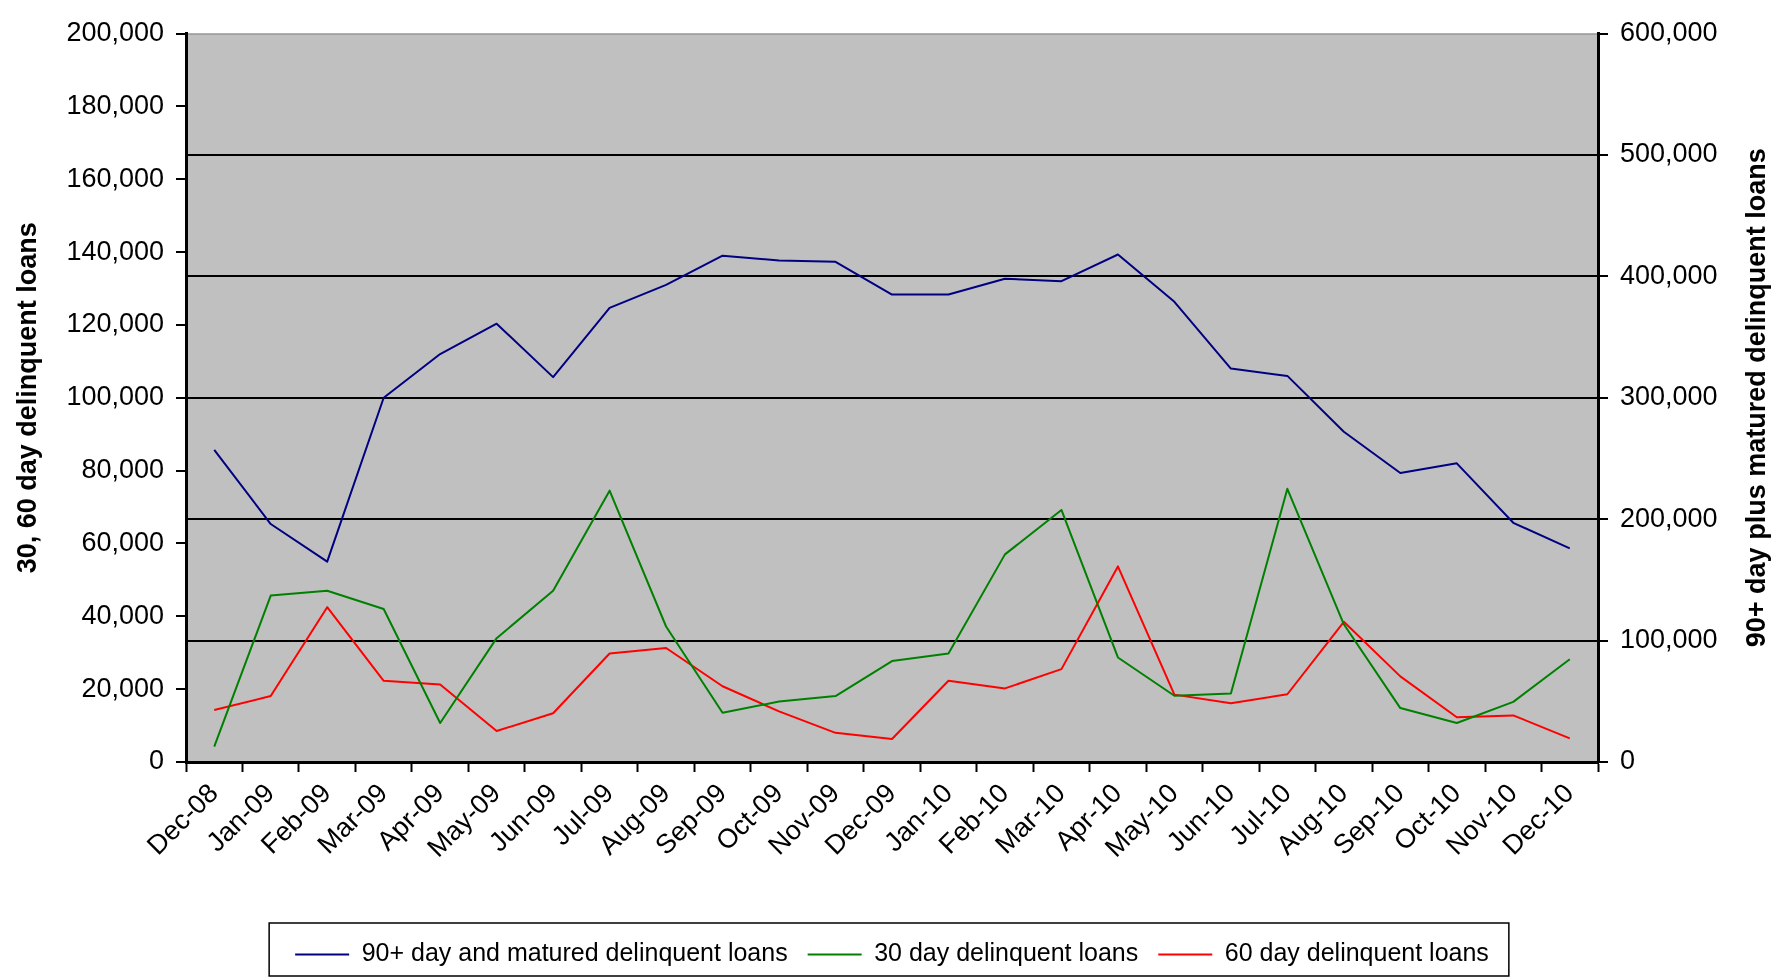 The width and height of the screenshot is (1784, 977). I want to click on legend-label: 90+ day and matured delinquent loans, so click(574, 952).